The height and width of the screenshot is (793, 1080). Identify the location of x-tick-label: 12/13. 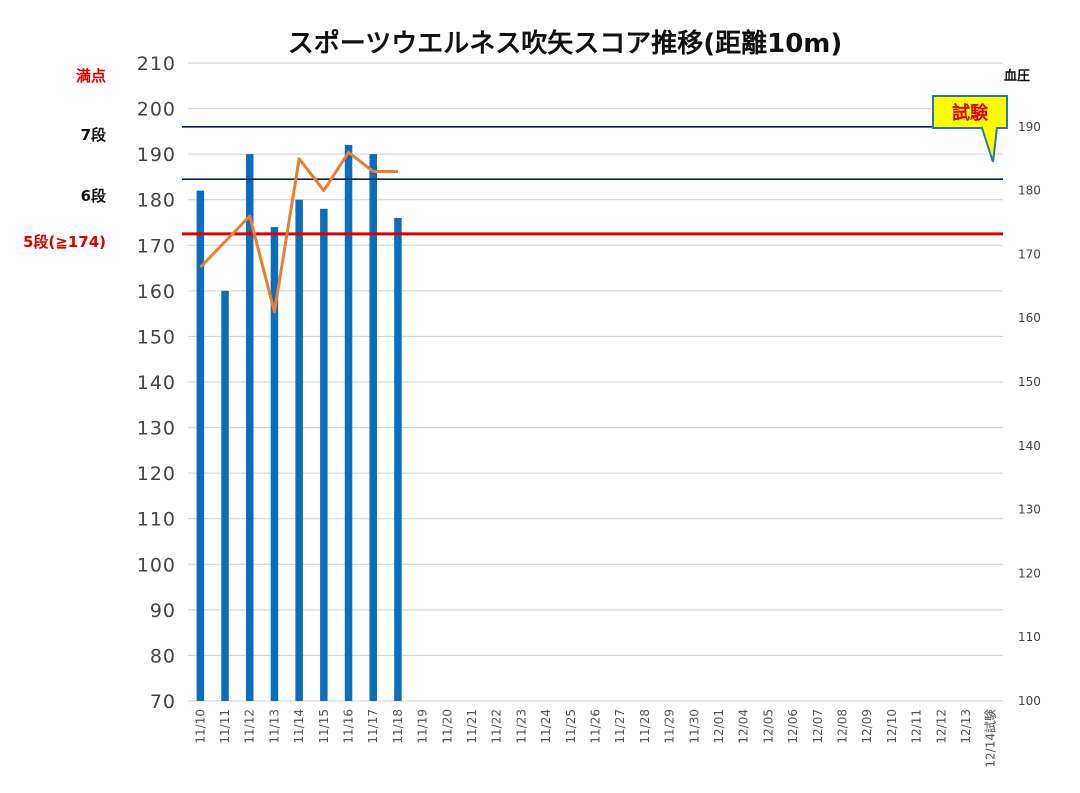
(966, 726).